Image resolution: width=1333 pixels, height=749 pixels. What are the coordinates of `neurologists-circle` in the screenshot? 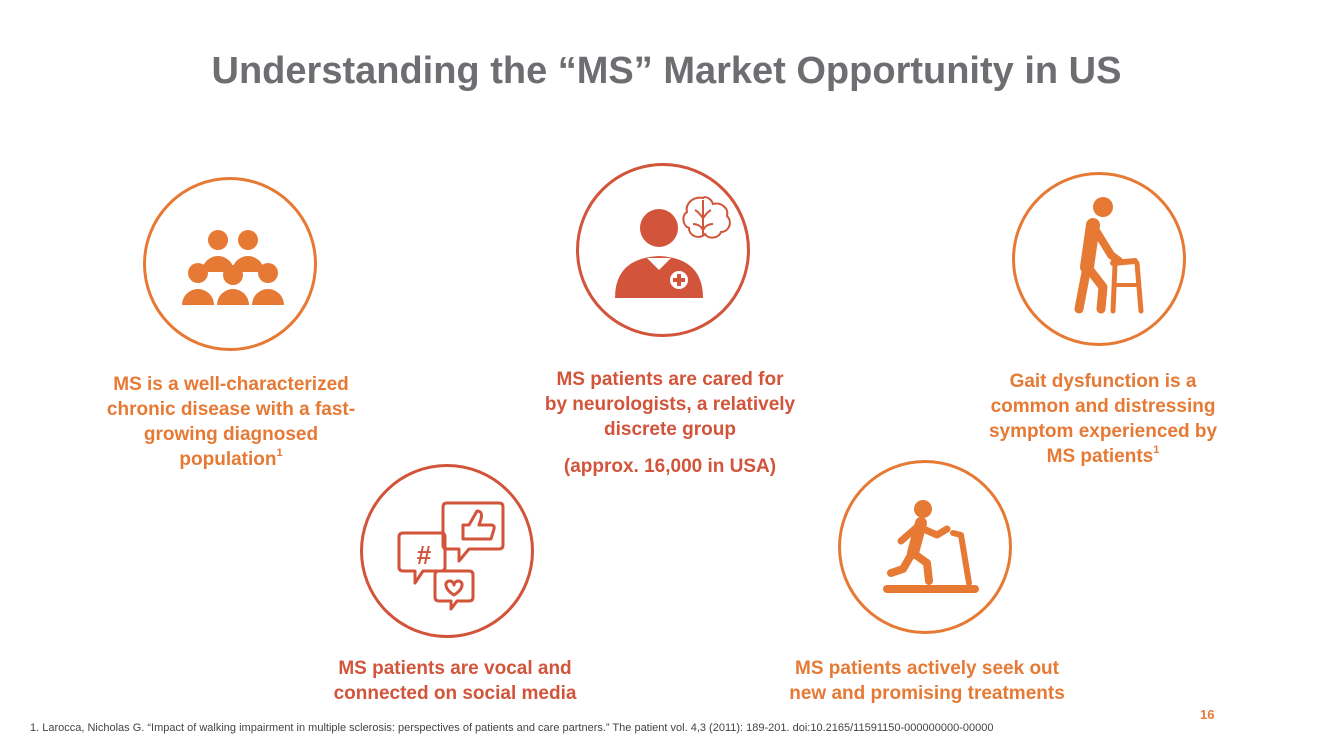 It's located at (663, 250).